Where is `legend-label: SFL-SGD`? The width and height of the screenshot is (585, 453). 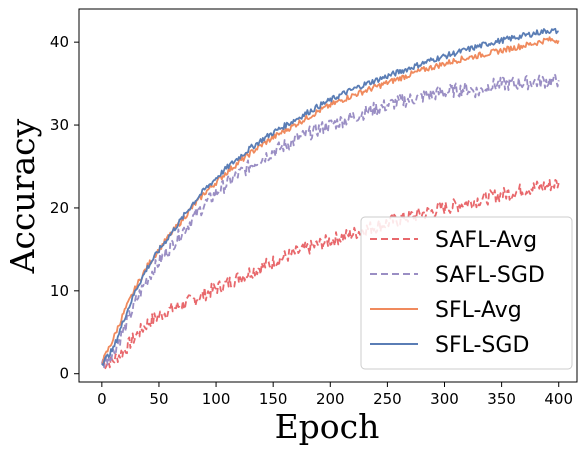 legend-label: SFL-SGD is located at coordinates (482, 345).